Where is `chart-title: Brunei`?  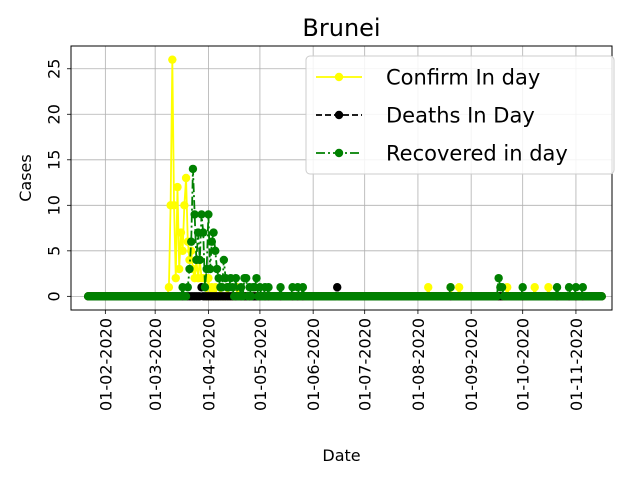 chart-title: Brunei is located at coordinates (341, 28).